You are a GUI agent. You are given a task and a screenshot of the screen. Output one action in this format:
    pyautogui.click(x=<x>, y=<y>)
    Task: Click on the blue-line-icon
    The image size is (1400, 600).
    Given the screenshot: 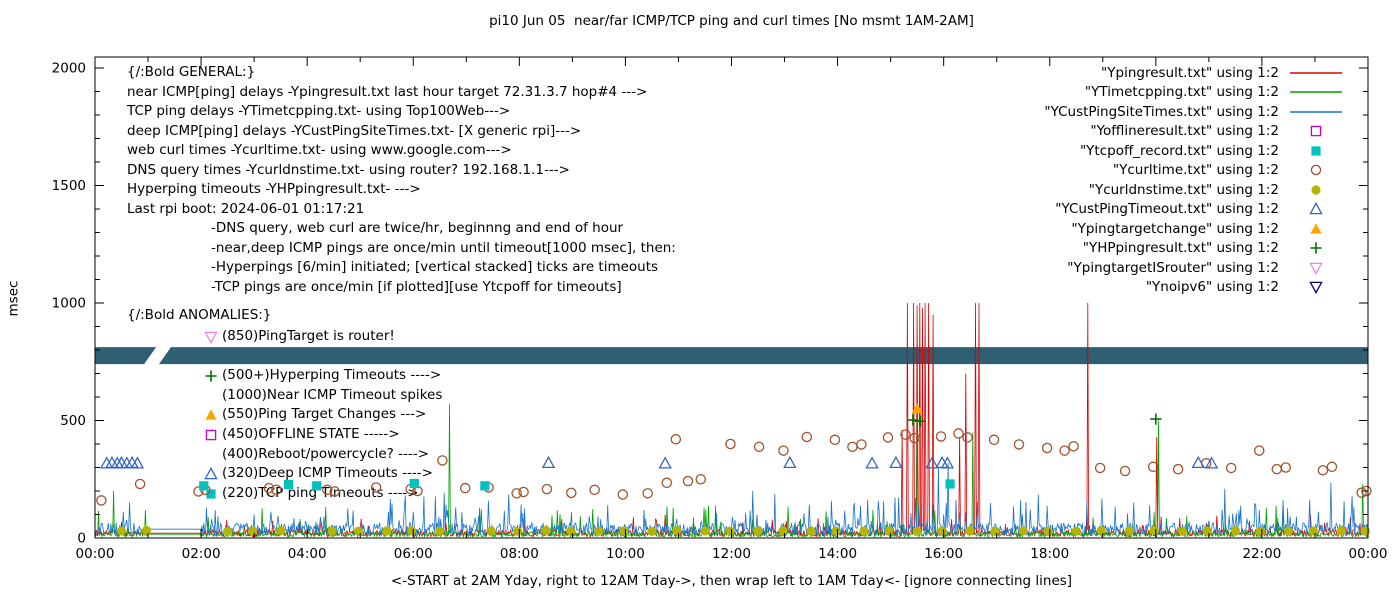 What is the action you would take?
    pyautogui.click(x=1316, y=111)
    